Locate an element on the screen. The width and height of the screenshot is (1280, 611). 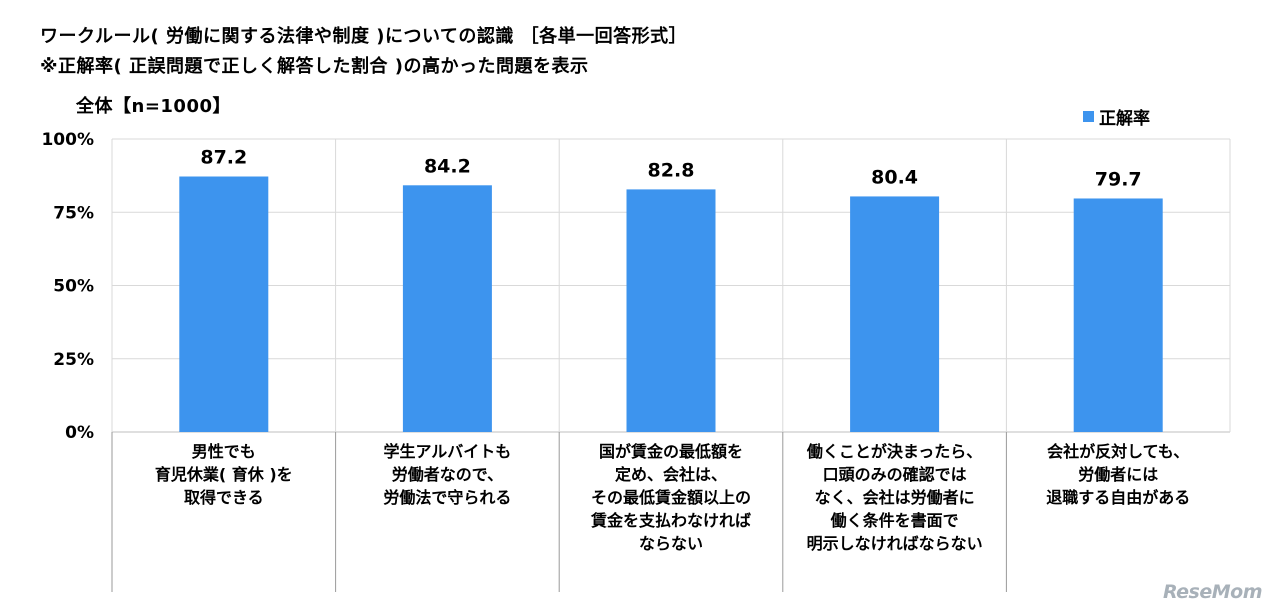
category-label-line: 賃金を支払わなければ is located at coordinates (670, 520).